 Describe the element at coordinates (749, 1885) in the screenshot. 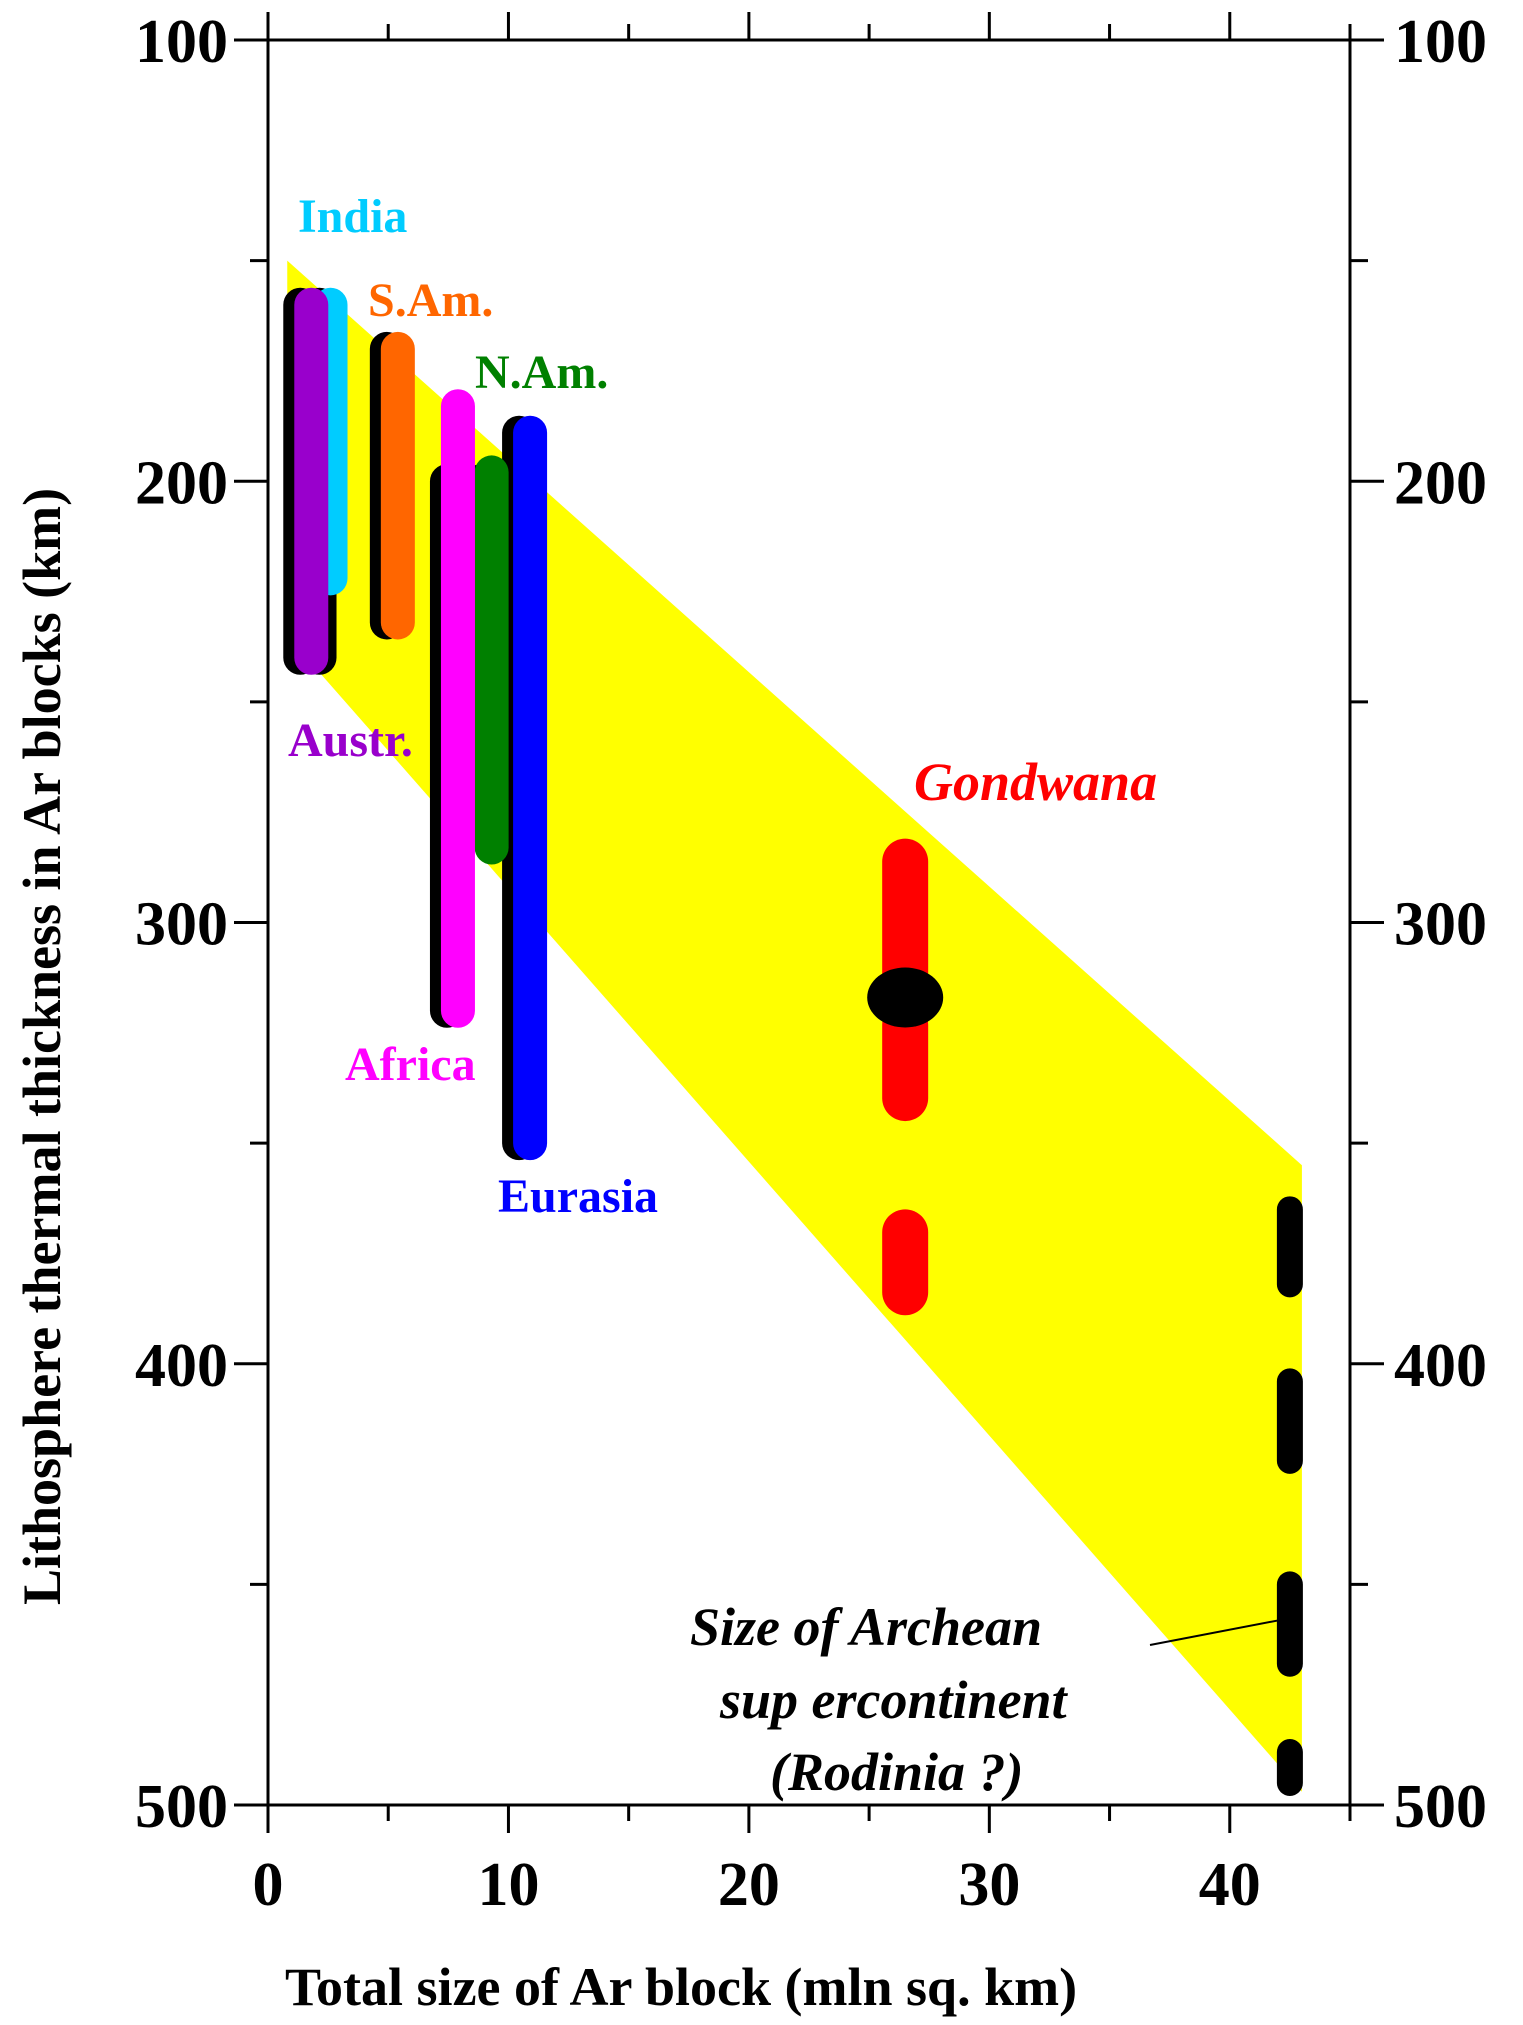

I see `x-tick-label: 20` at that location.